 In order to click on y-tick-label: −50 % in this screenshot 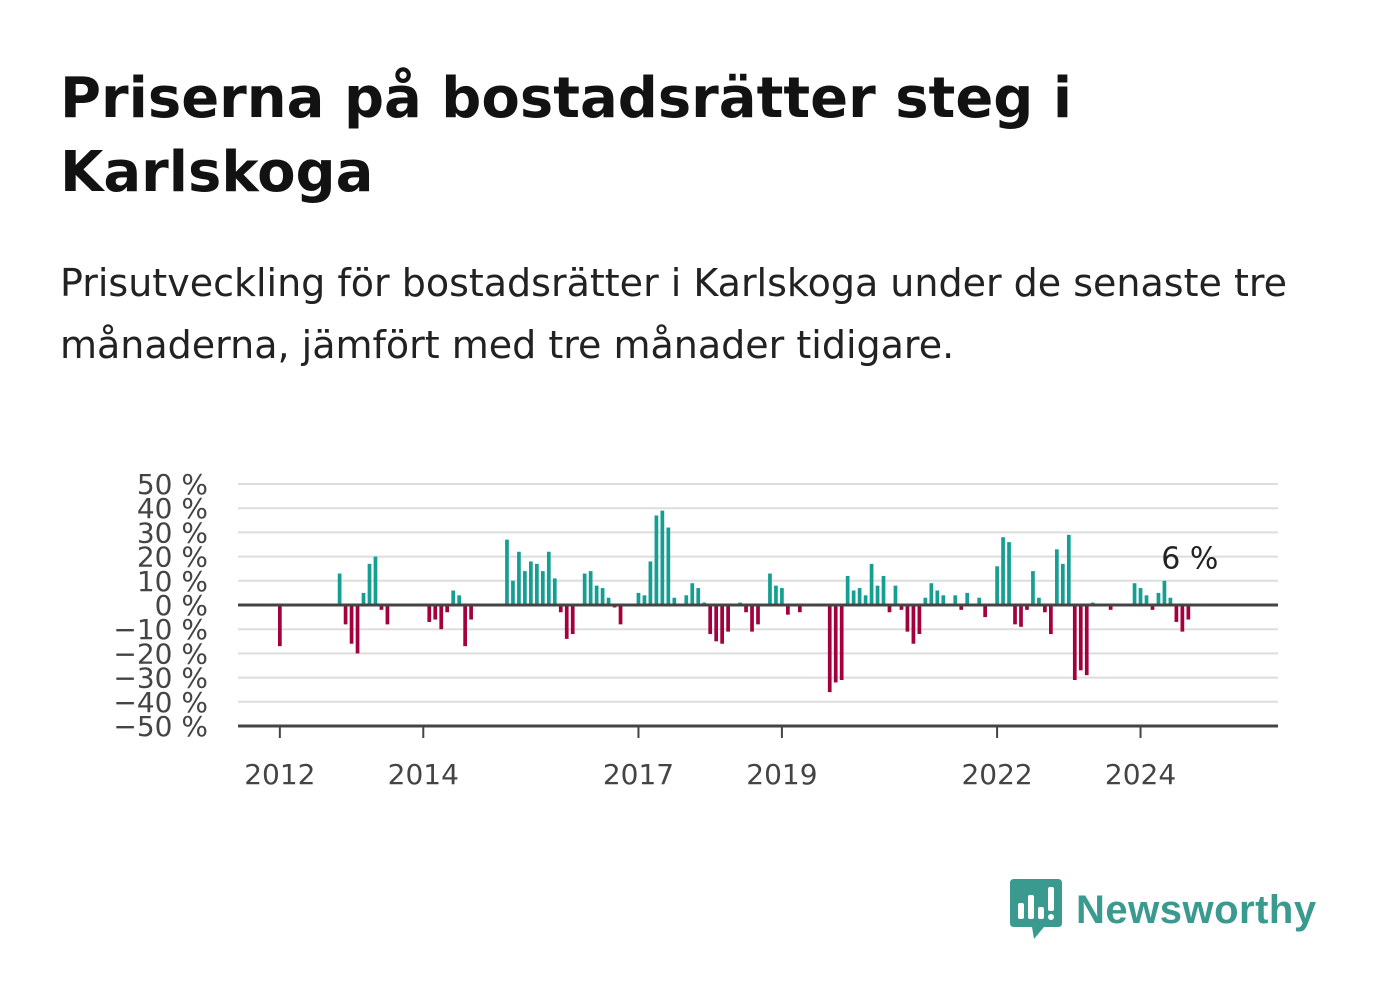, I will do `click(160, 726)`.